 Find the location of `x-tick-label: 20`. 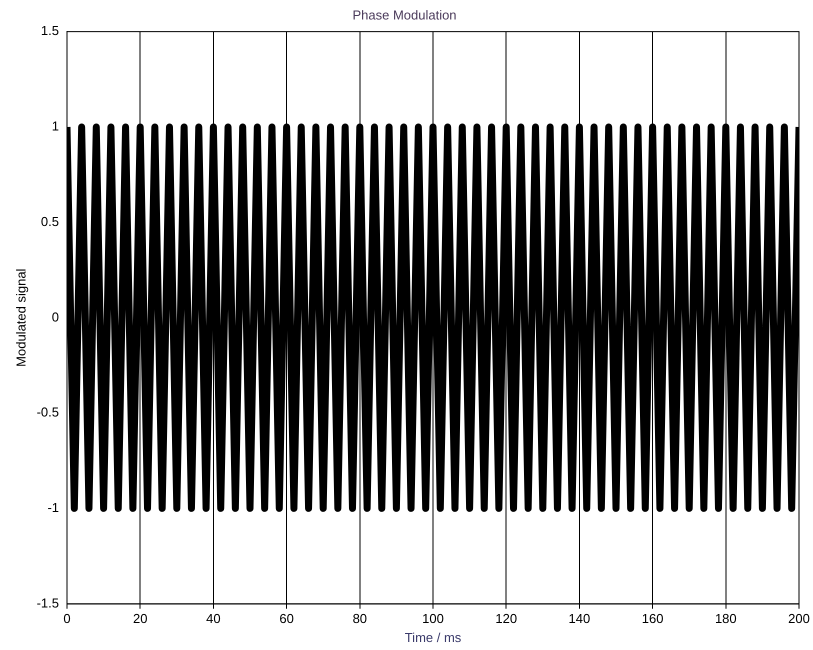

x-tick-label: 20 is located at coordinates (140, 618).